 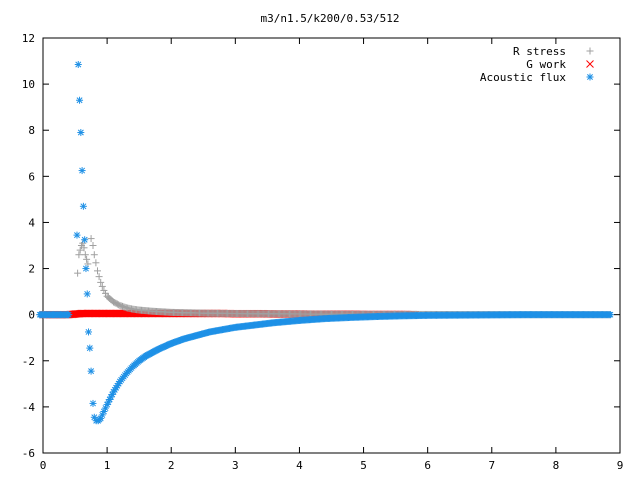 I want to click on x-tick-label: 3, so click(x=235, y=465).